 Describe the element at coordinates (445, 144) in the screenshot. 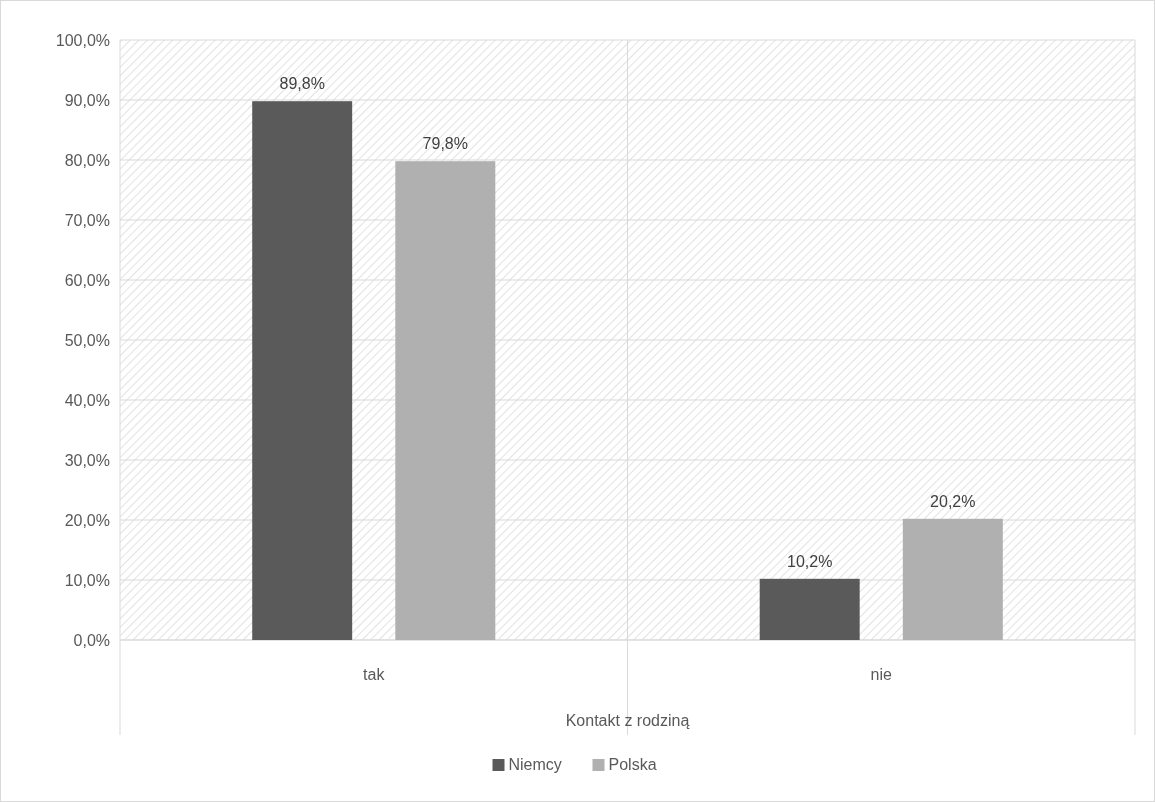

I see `data-label: 79,8%` at that location.